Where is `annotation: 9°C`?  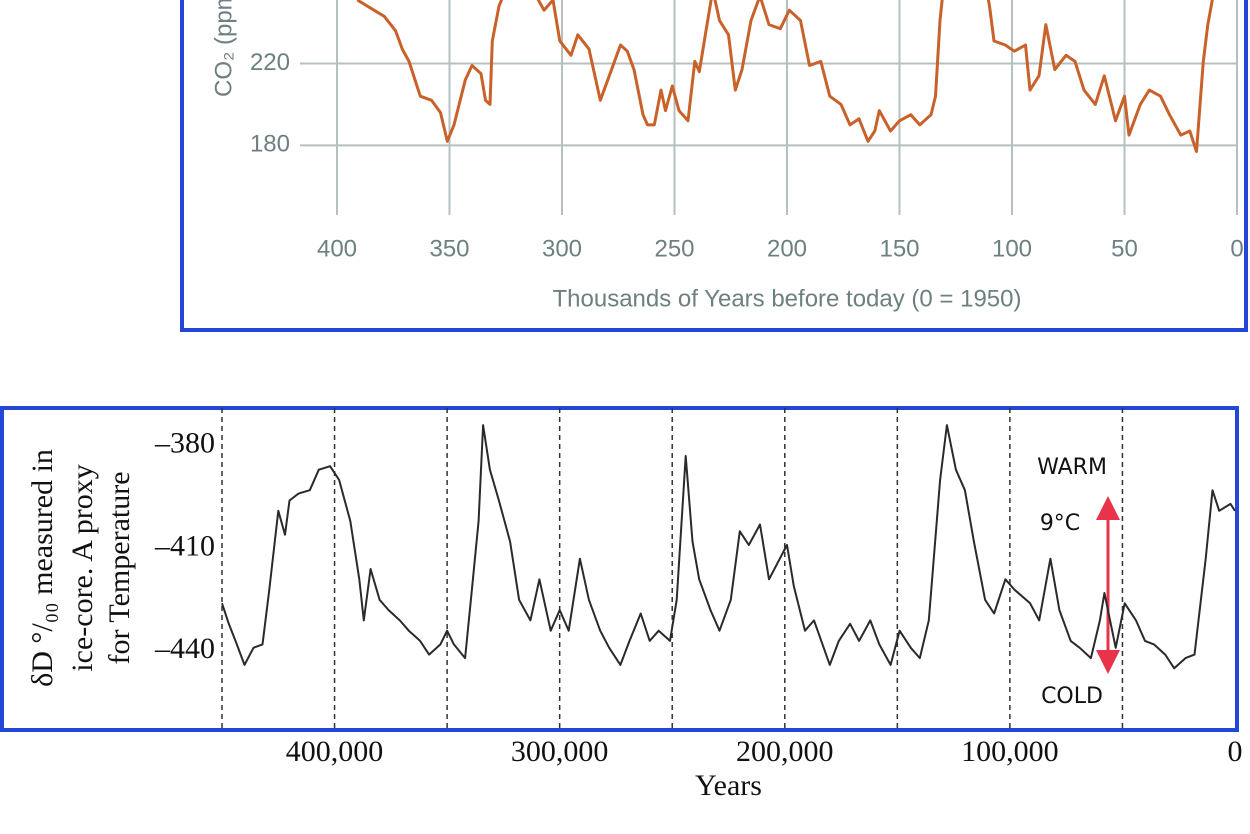 annotation: 9°C is located at coordinates (1060, 523).